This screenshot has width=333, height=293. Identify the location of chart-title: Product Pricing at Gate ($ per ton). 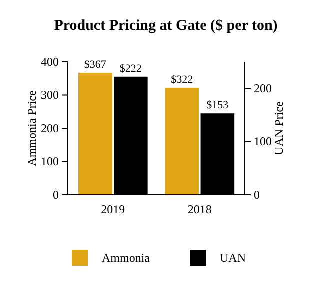
(166, 26).